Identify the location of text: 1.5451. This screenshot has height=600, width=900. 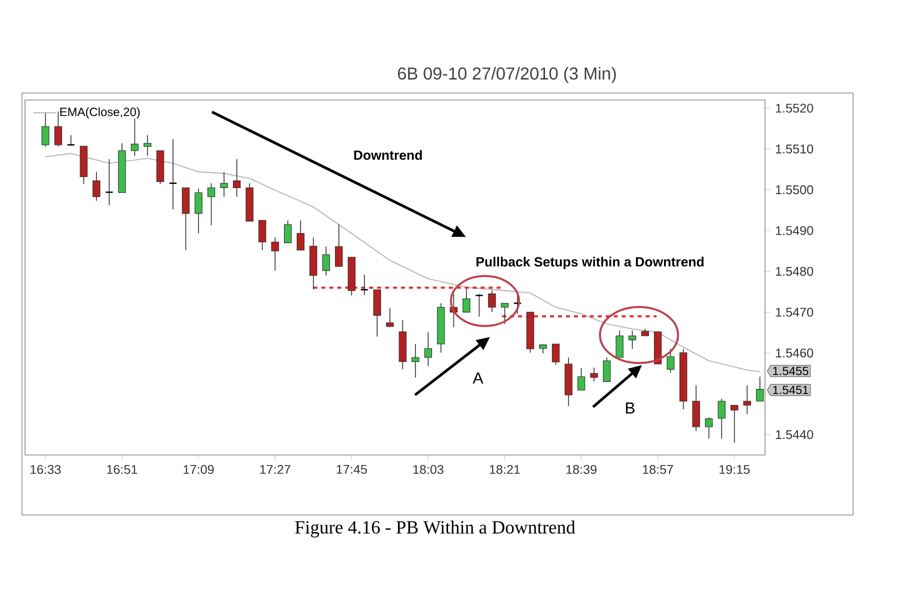
(790, 390).